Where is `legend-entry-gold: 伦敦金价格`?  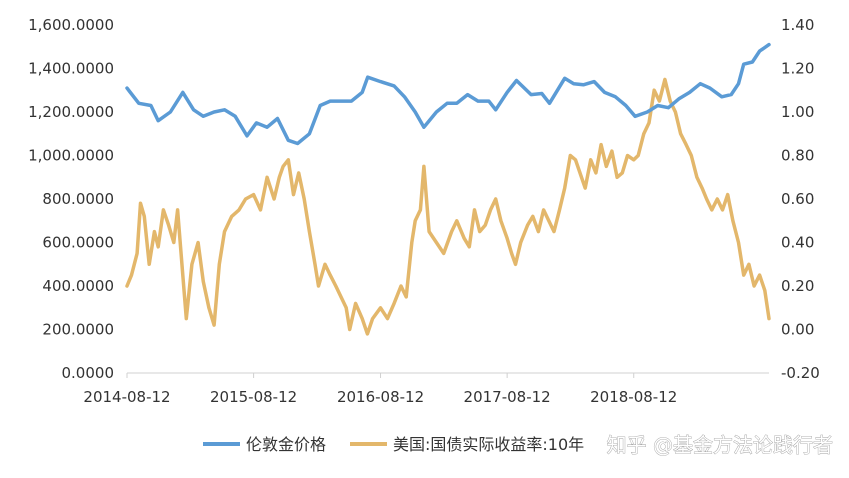
legend-entry-gold: 伦敦金价格 is located at coordinates (264, 444).